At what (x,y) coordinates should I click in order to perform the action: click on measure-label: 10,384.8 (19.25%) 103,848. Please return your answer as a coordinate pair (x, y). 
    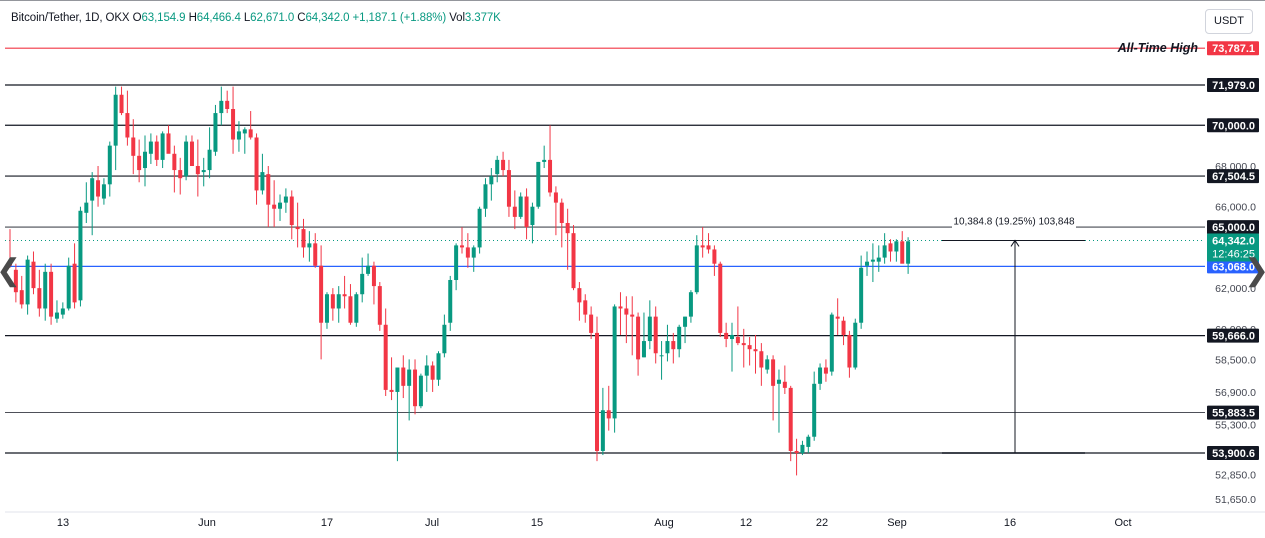
    Looking at the image, I should click on (1014, 221).